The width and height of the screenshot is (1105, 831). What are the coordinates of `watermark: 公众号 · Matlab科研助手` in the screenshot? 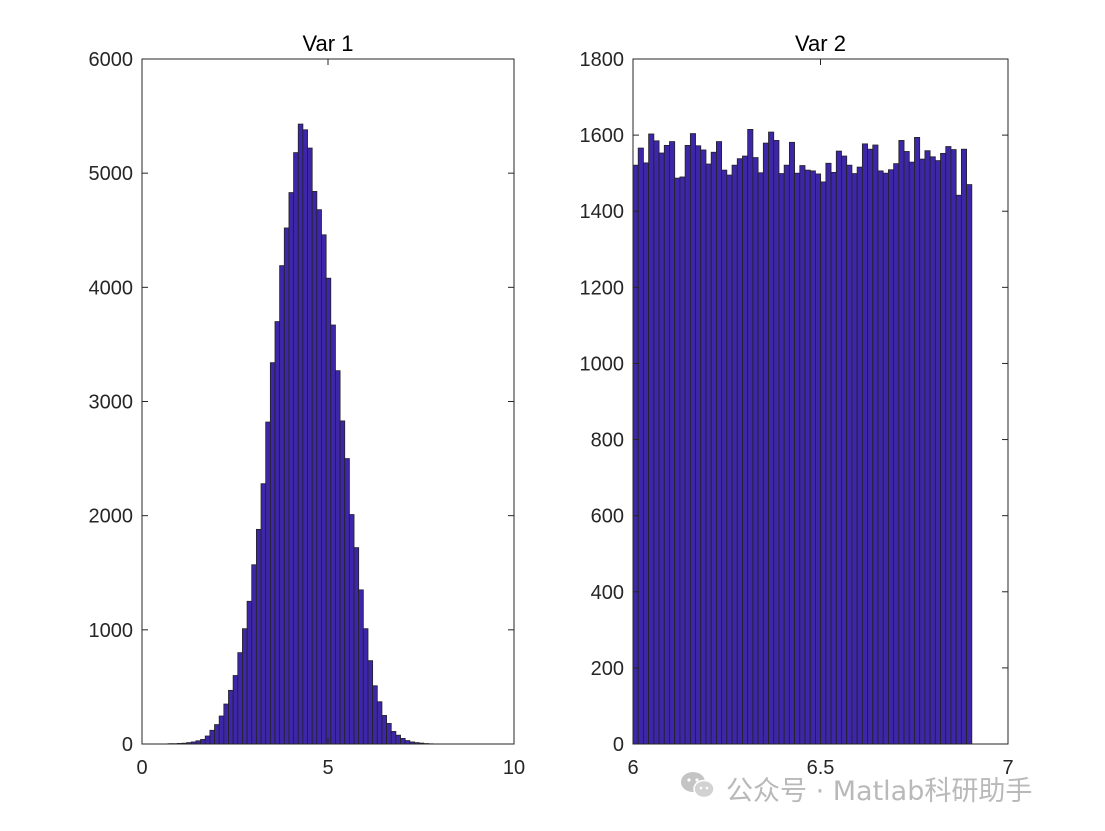 It's located at (856, 788).